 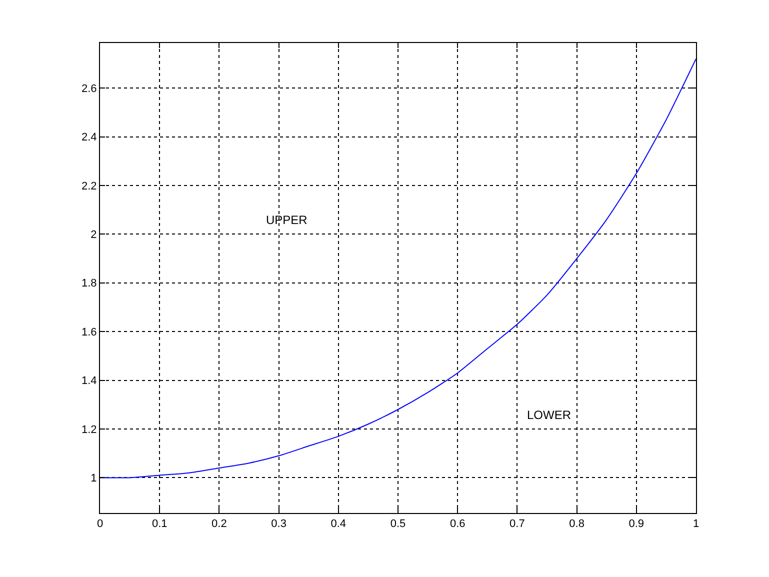 What do you see at coordinates (89, 284) in the screenshot?
I see `y-tick-label: 1.8` at bounding box center [89, 284].